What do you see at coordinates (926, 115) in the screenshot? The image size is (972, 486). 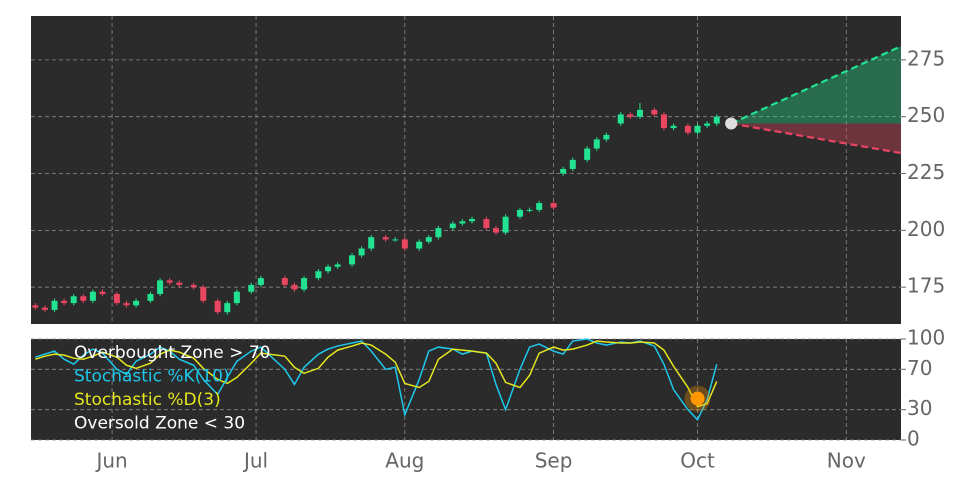 I see `y-tick-label: 250` at bounding box center [926, 115].